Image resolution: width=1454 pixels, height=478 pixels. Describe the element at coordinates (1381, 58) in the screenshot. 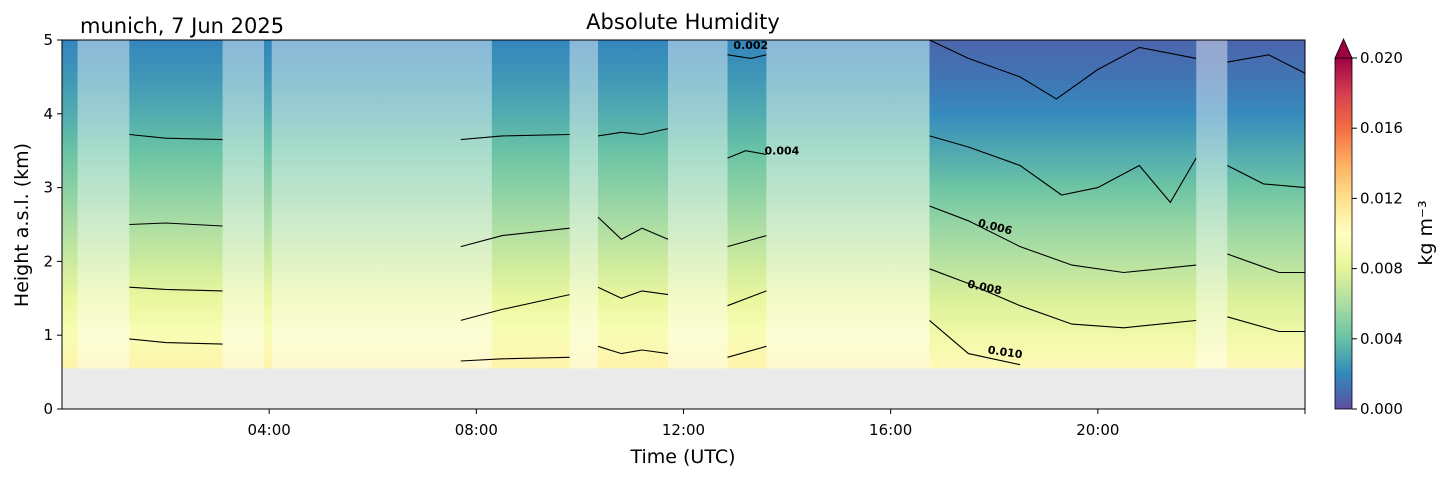

I see `colorbar-tick-label: 0.020` at that location.